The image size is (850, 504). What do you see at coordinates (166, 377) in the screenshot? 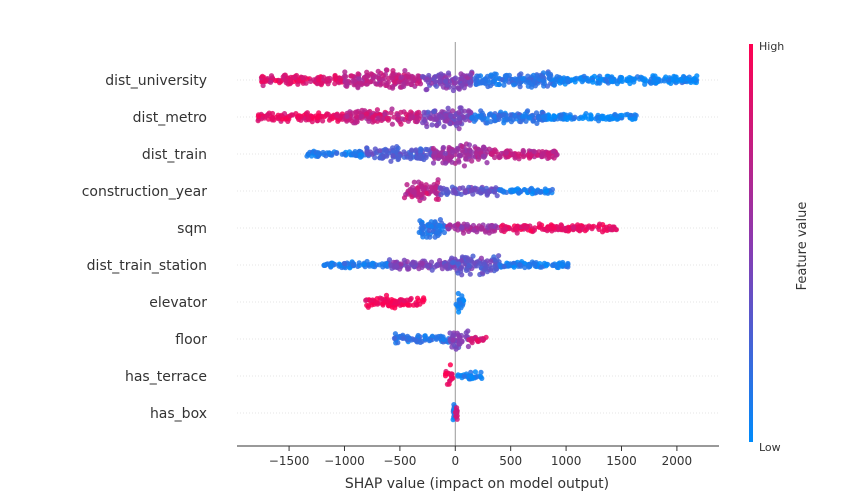
I see `feature-label: has_terrace` at bounding box center [166, 377].